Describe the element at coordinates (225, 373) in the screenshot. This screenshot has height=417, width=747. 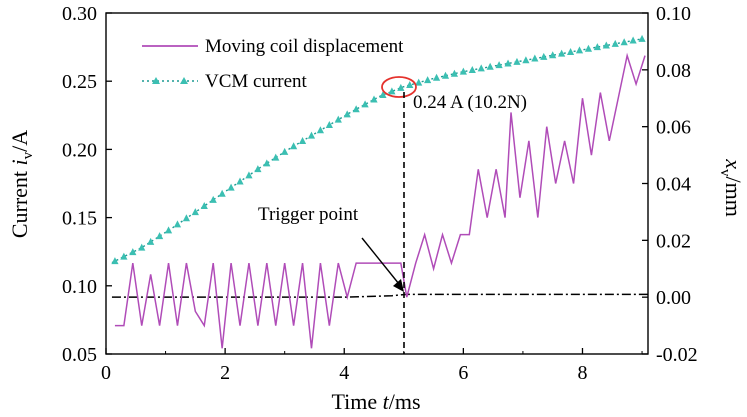
I see `x-tick-label: 2` at that location.